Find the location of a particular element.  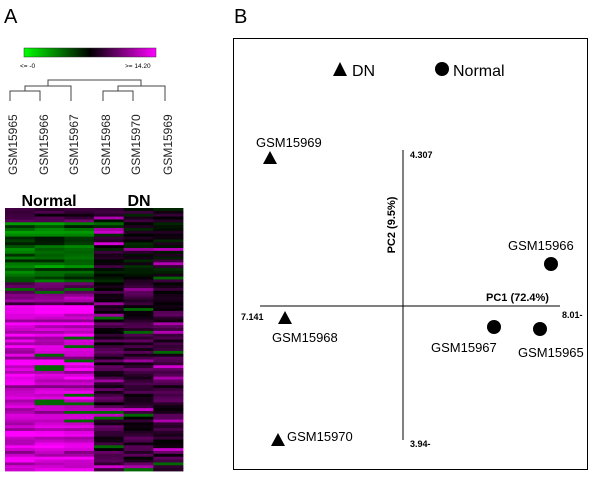

point-marker-gsm15967 is located at coordinates (494, 327).